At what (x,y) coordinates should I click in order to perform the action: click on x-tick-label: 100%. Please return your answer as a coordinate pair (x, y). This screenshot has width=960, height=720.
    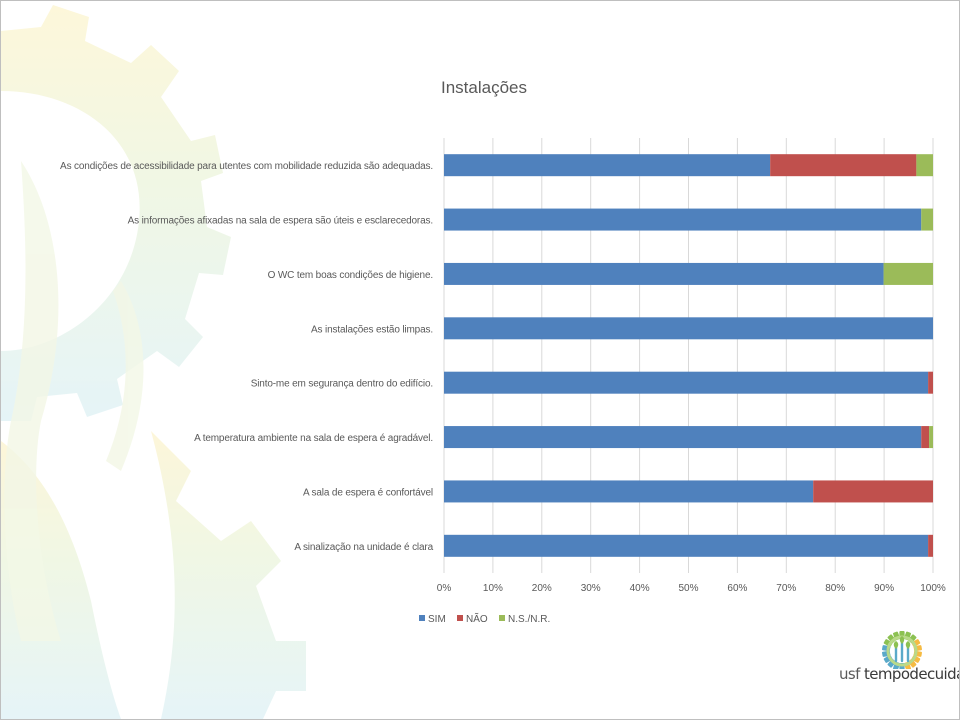
    Looking at the image, I should click on (933, 588).